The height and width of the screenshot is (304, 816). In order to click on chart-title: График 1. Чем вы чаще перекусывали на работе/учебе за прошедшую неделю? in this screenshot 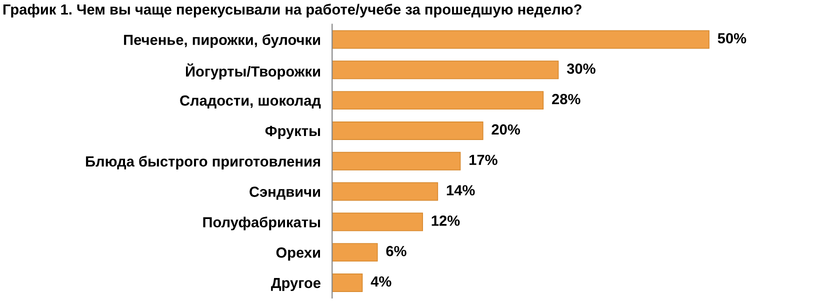, I will do `click(292, 11)`.